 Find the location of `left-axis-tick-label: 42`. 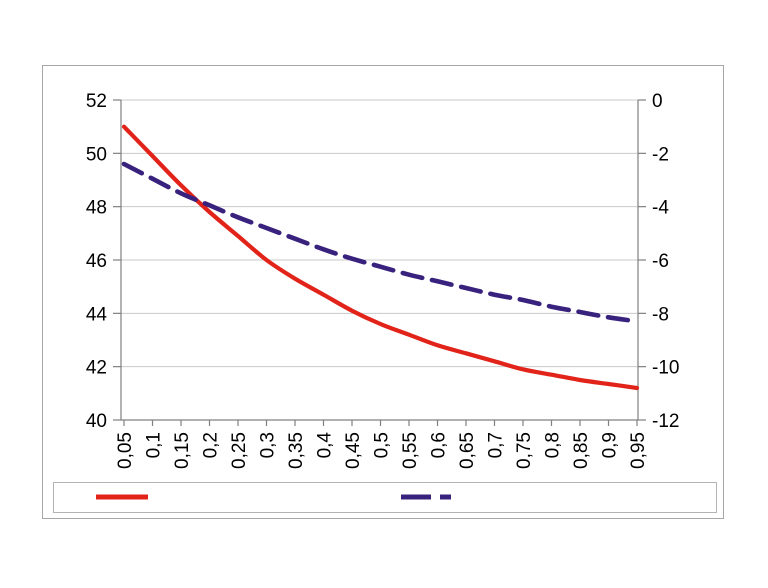

left-axis-tick-label: 42 is located at coordinates (96, 368).